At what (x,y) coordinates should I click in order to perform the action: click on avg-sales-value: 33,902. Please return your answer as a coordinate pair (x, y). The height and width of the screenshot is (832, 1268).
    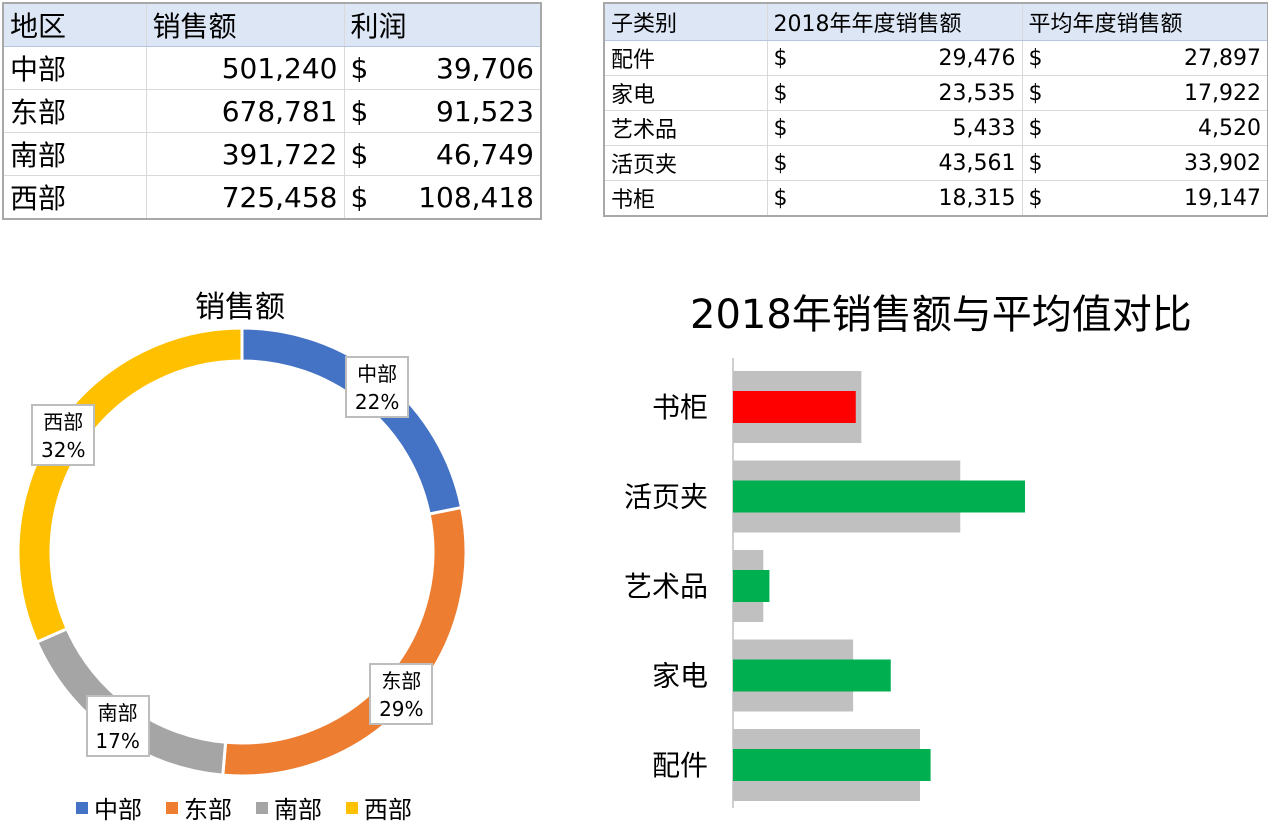
    Looking at the image, I should click on (1222, 163).